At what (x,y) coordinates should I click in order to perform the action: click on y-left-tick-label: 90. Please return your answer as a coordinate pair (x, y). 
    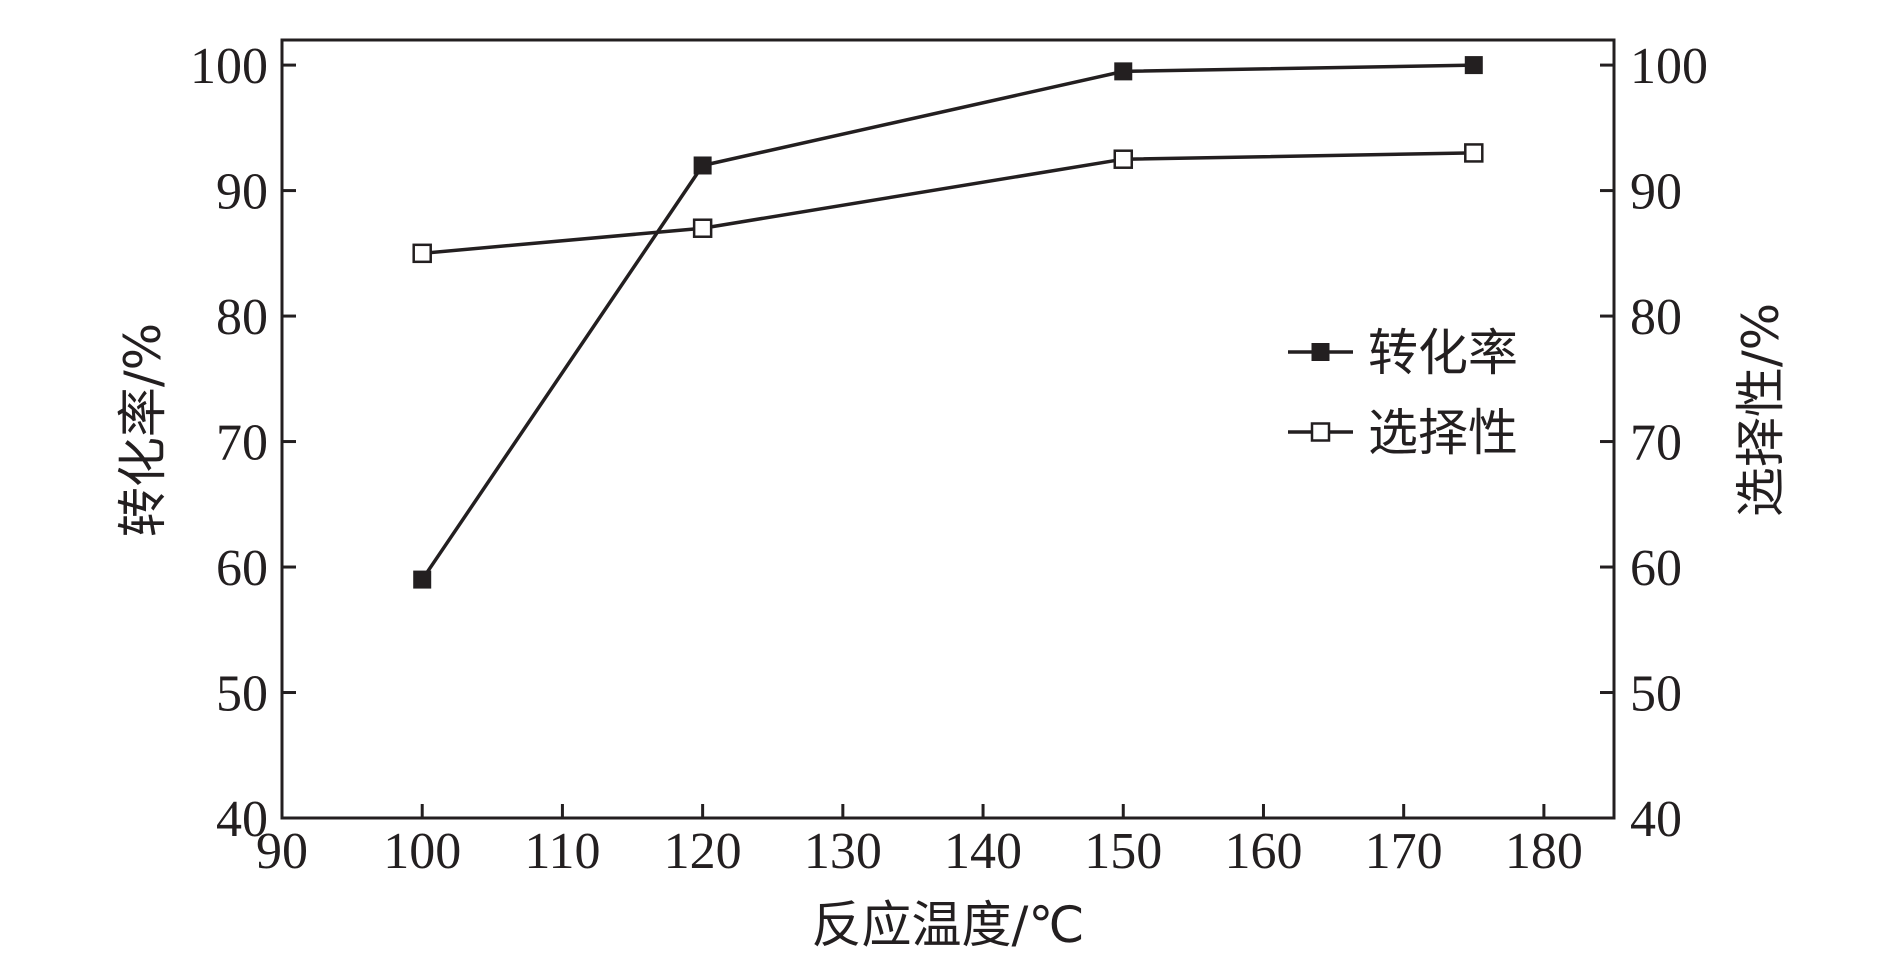
    Looking at the image, I should click on (242, 192).